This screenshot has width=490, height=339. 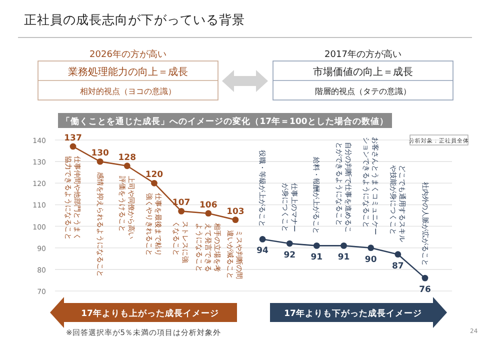 What do you see at coordinates (363, 72) in the screenshot?
I see `text: 市場価値の向上＝成長` at bounding box center [363, 72].